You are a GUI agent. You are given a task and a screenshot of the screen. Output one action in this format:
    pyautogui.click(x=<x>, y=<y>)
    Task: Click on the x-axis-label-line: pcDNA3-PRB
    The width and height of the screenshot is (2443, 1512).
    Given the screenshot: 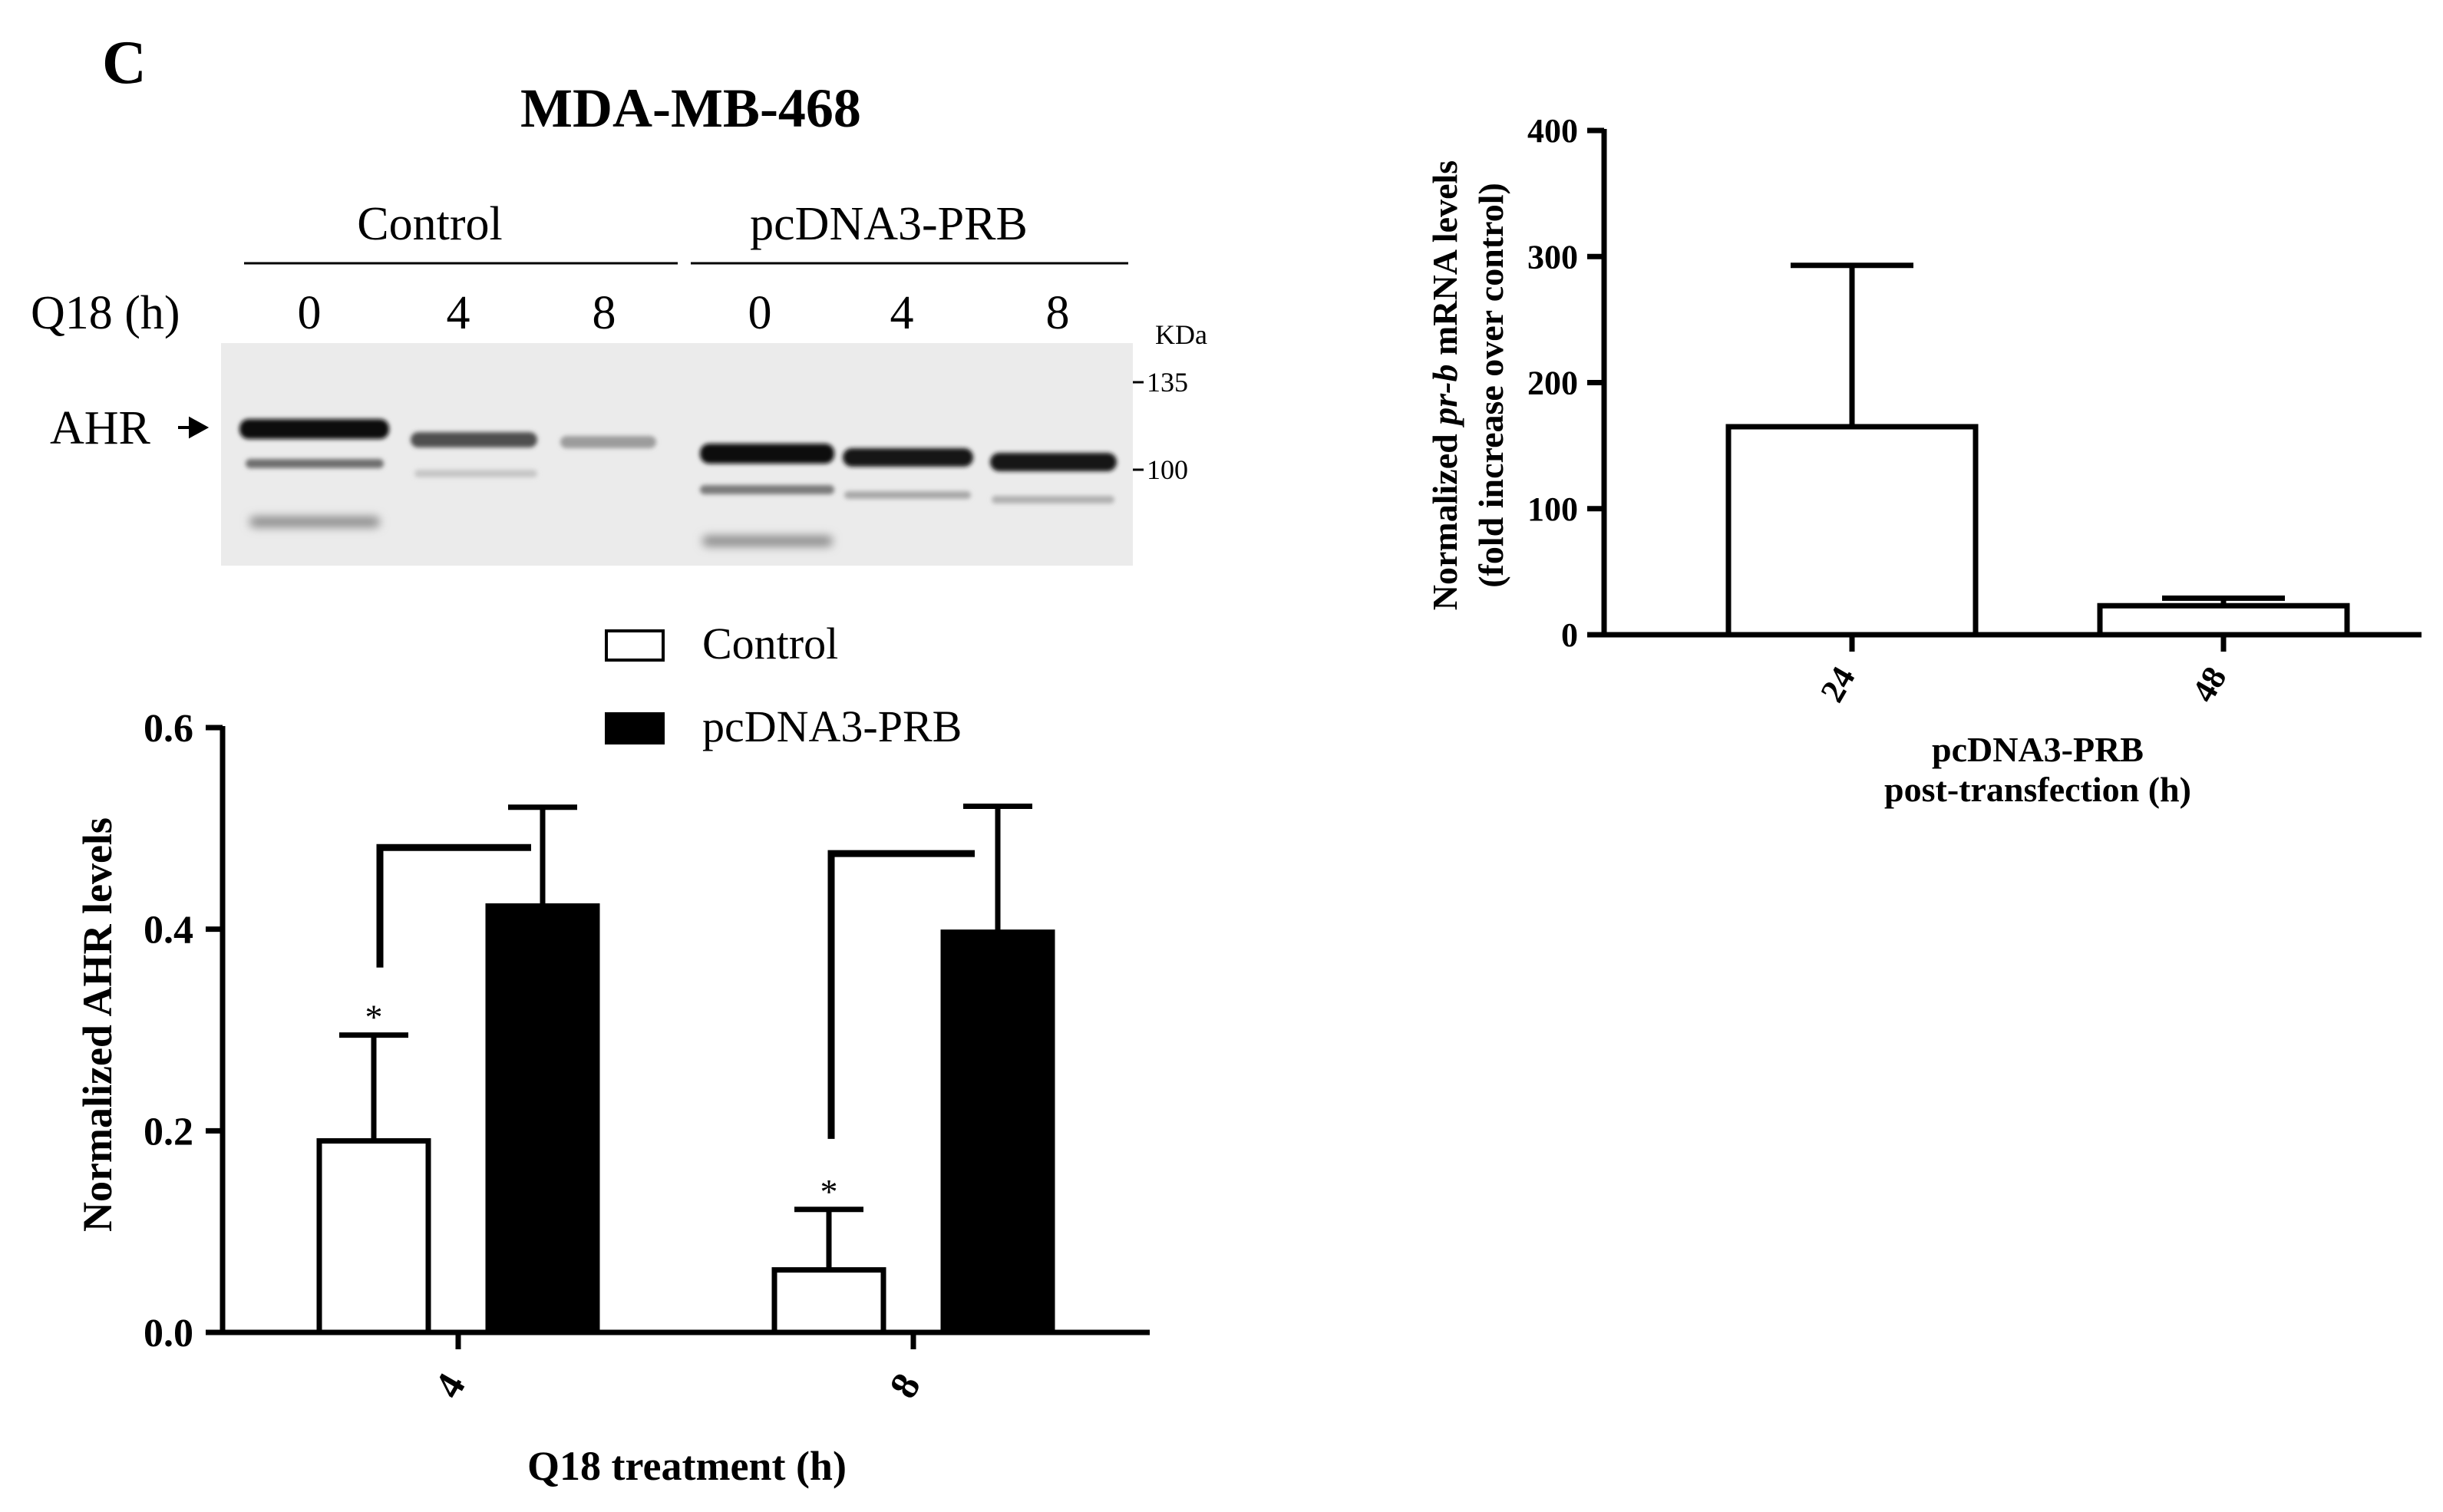 What is the action you would take?
    pyautogui.click(x=2038, y=750)
    